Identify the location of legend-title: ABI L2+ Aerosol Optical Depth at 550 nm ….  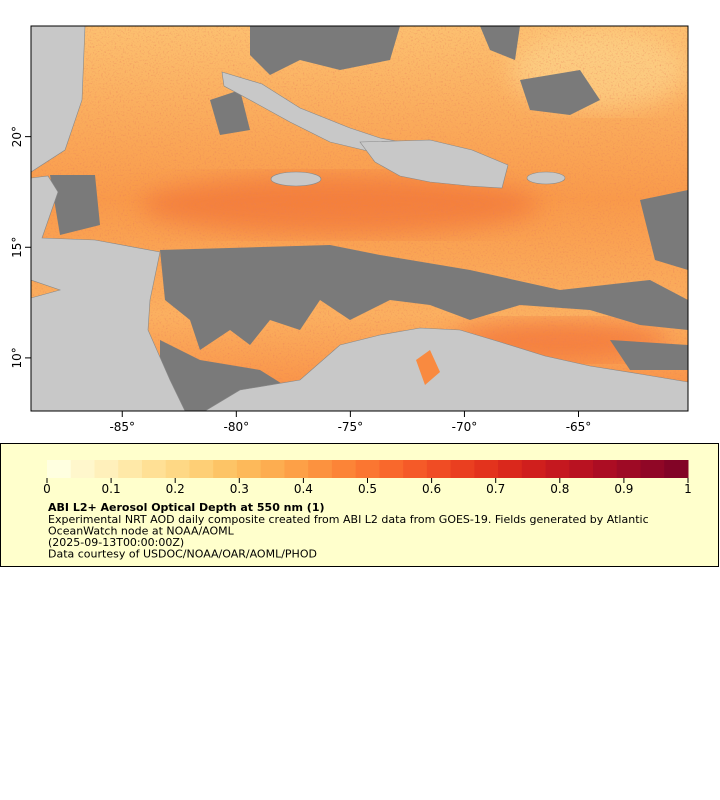
(186, 507).